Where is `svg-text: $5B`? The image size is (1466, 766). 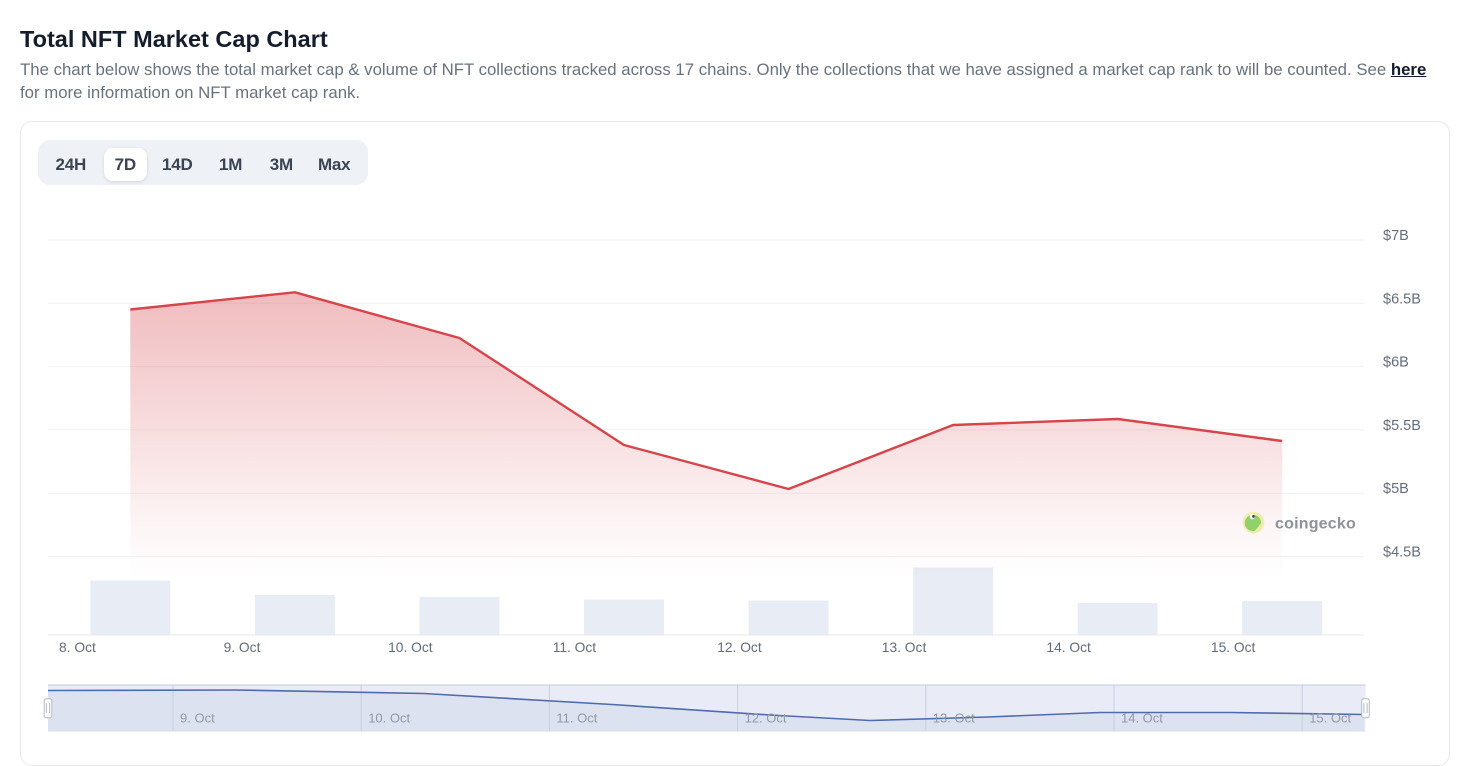 svg-text: $5B is located at coordinates (1396, 489).